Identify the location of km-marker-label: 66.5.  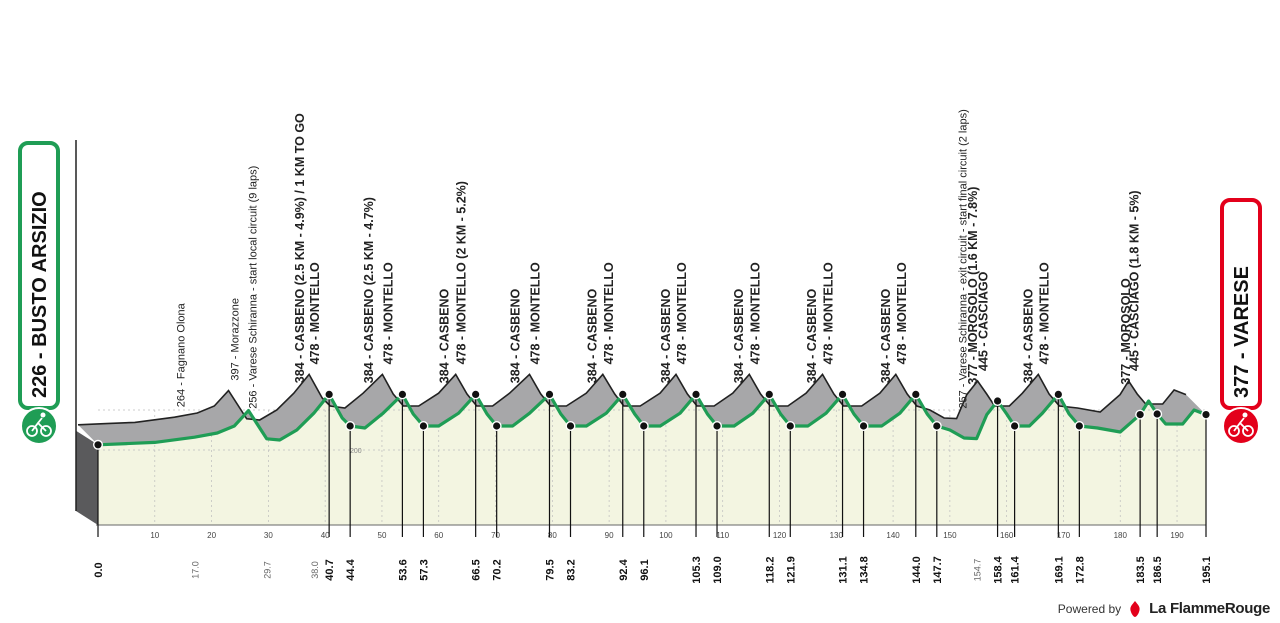
(477, 569).